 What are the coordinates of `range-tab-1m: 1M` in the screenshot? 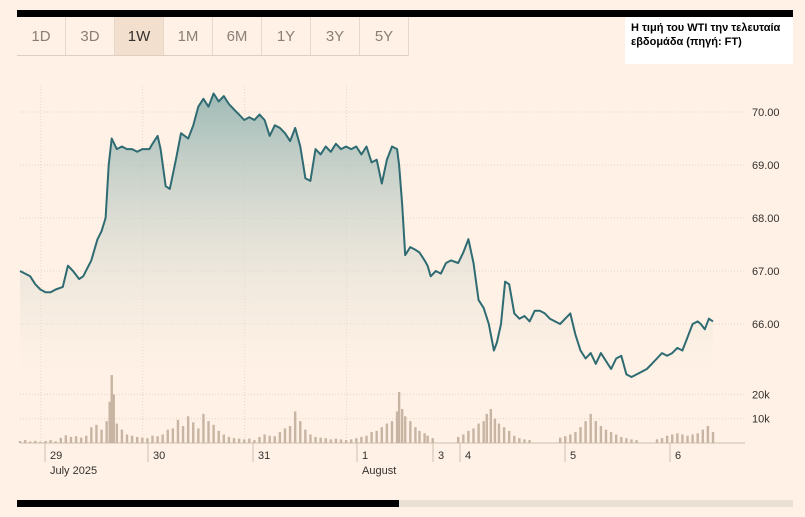 It's located at (188, 36).